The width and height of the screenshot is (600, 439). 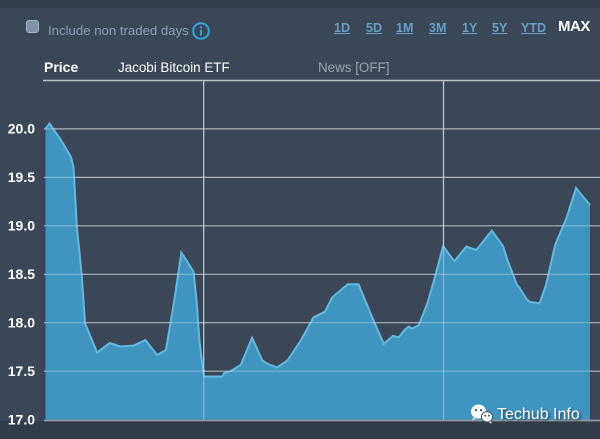 I want to click on svg-text: 17.5, so click(x=21, y=371).